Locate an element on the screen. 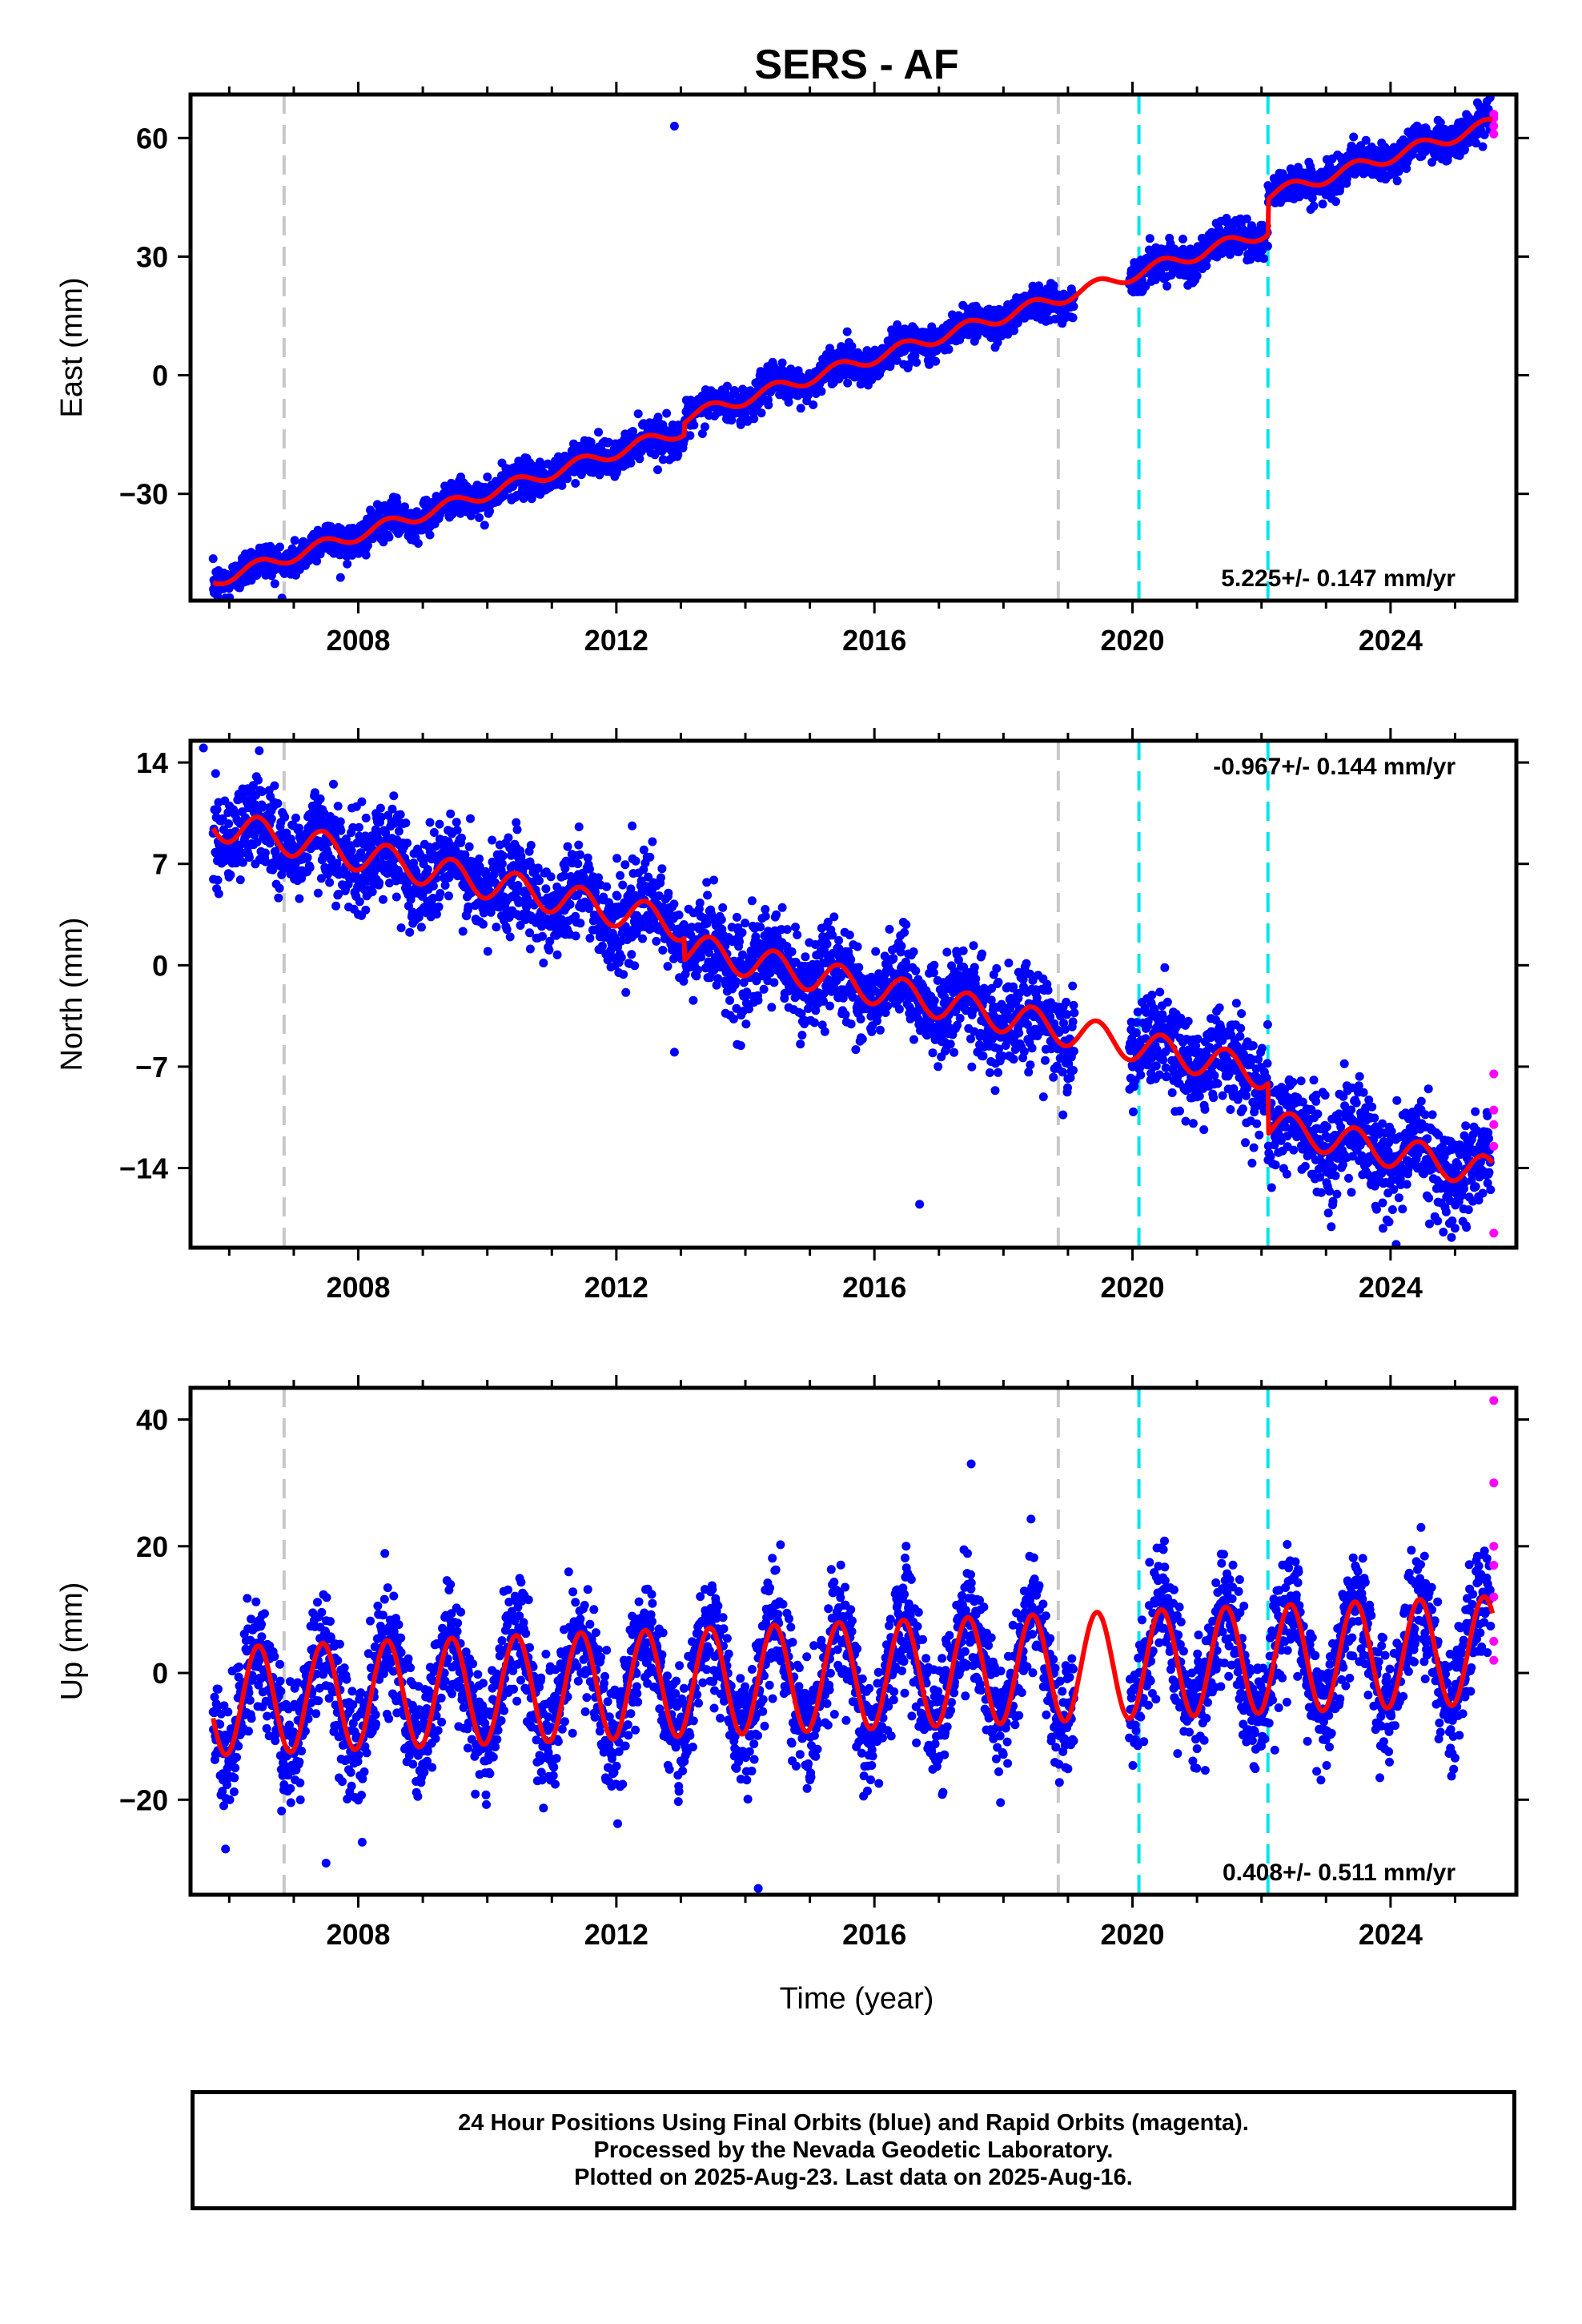 The image size is (1582, 2324). rapid-orbit-points is located at coordinates (1494, 124).